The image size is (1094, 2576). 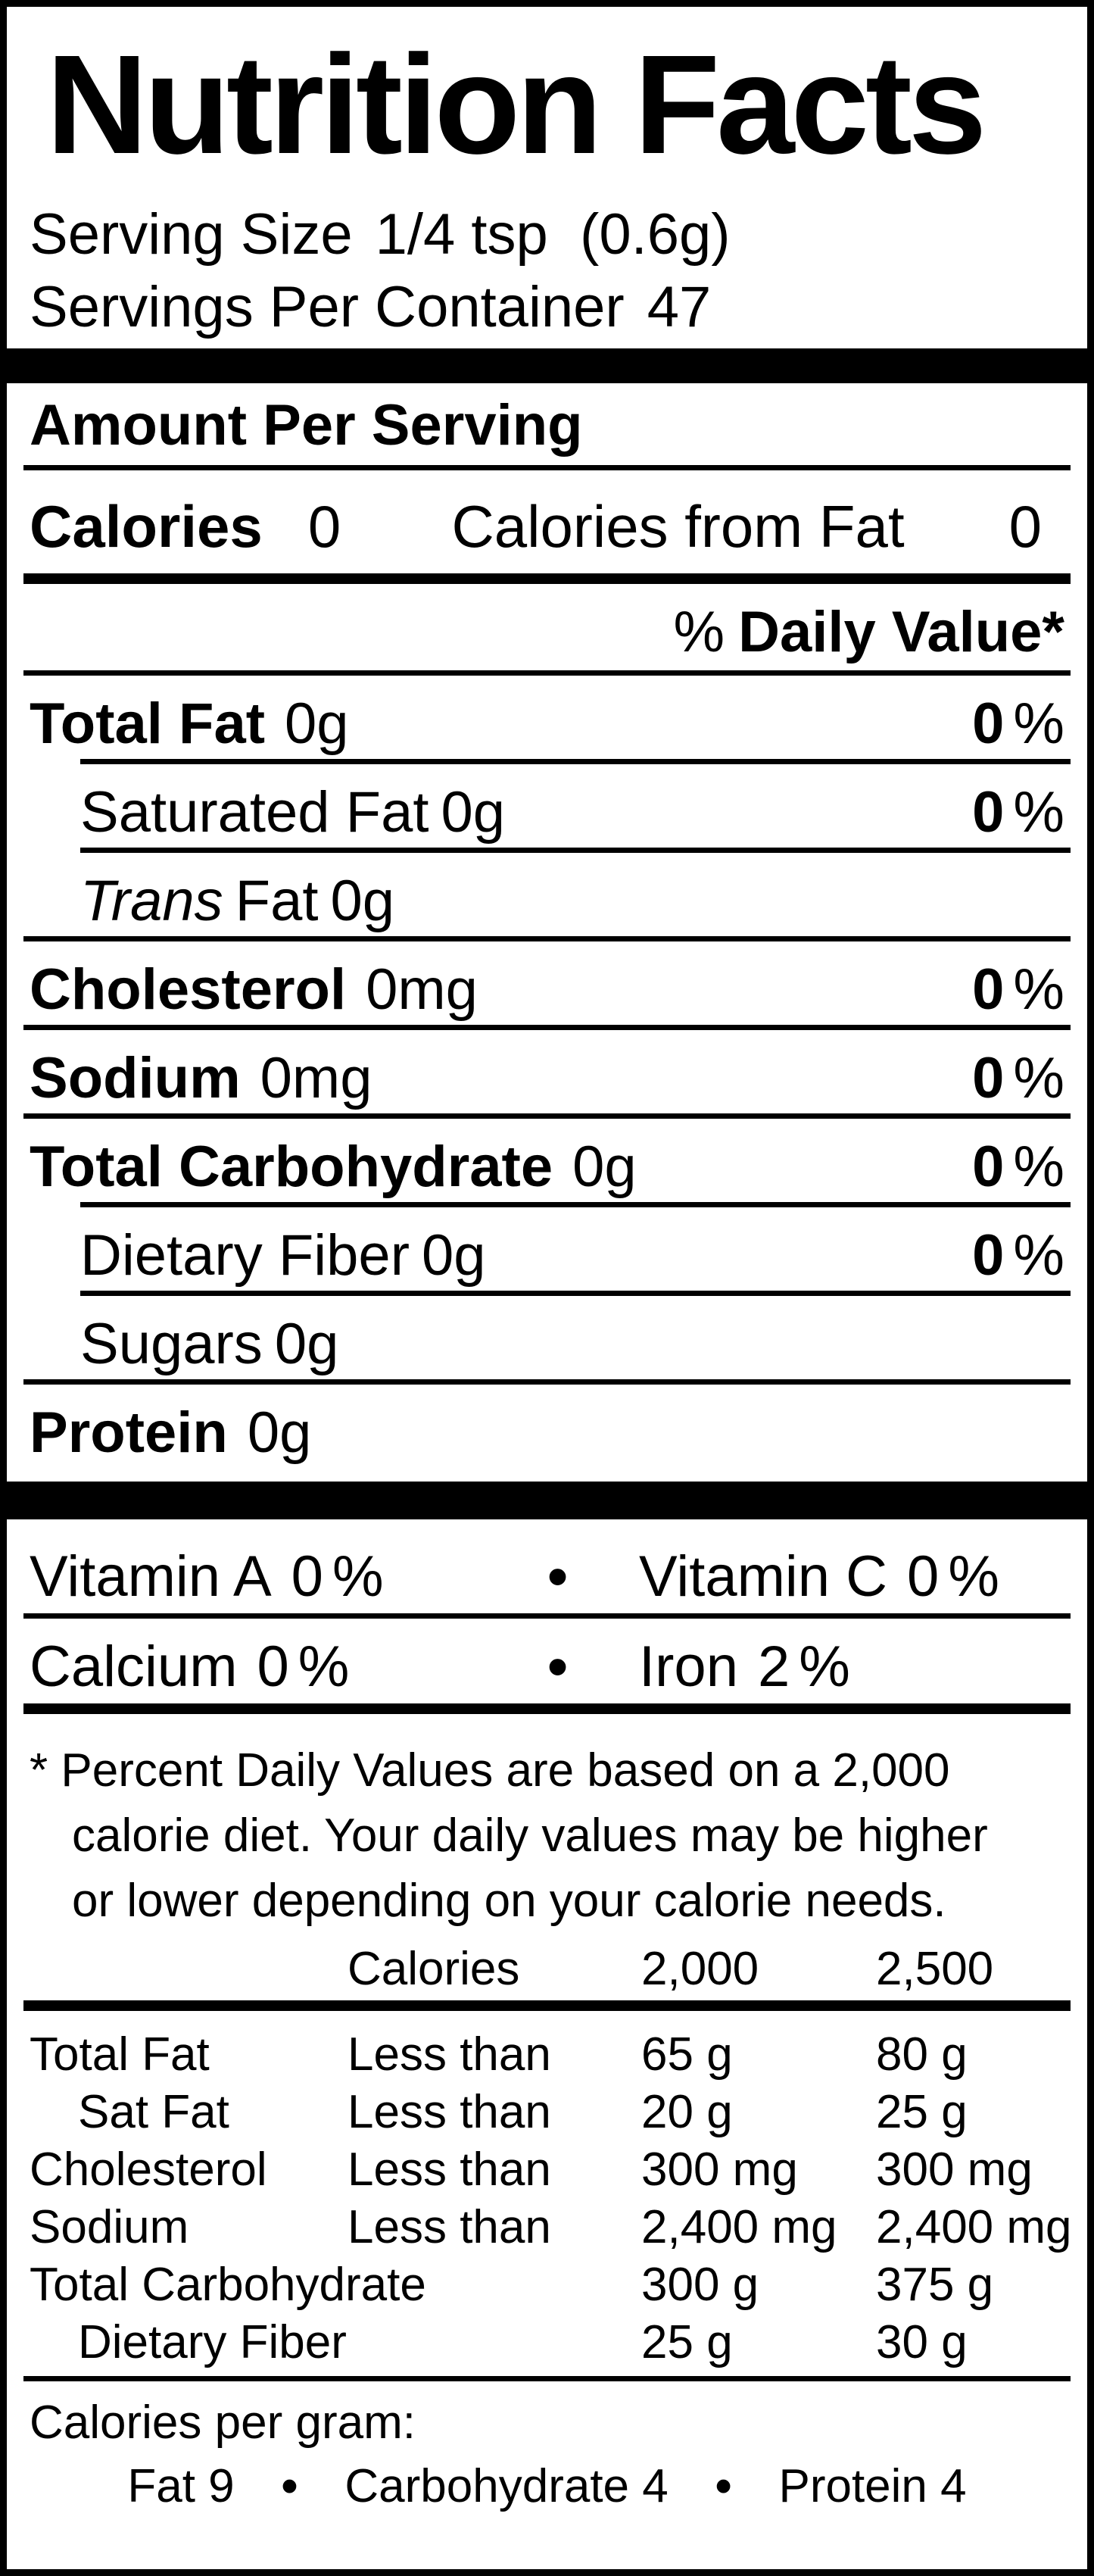 What do you see at coordinates (922, 2055) in the screenshot?
I see `row-2500-value: 80 g` at bounding box center [922, 2055].